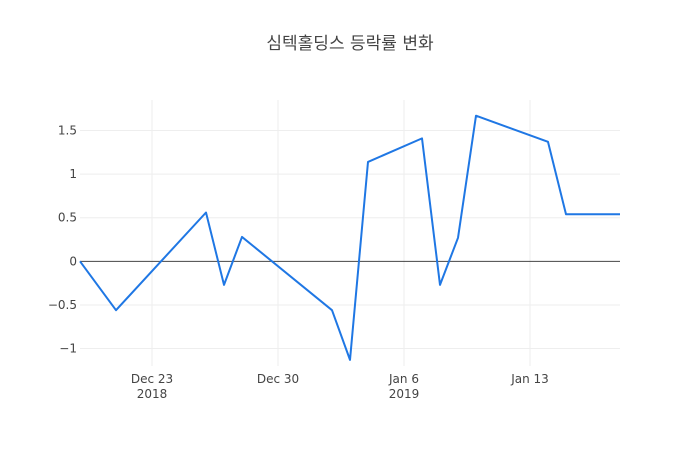  Describe the element at coordinates (152, 394) in the screenshot. I see `x-tick-year-label: 2018` at that location.